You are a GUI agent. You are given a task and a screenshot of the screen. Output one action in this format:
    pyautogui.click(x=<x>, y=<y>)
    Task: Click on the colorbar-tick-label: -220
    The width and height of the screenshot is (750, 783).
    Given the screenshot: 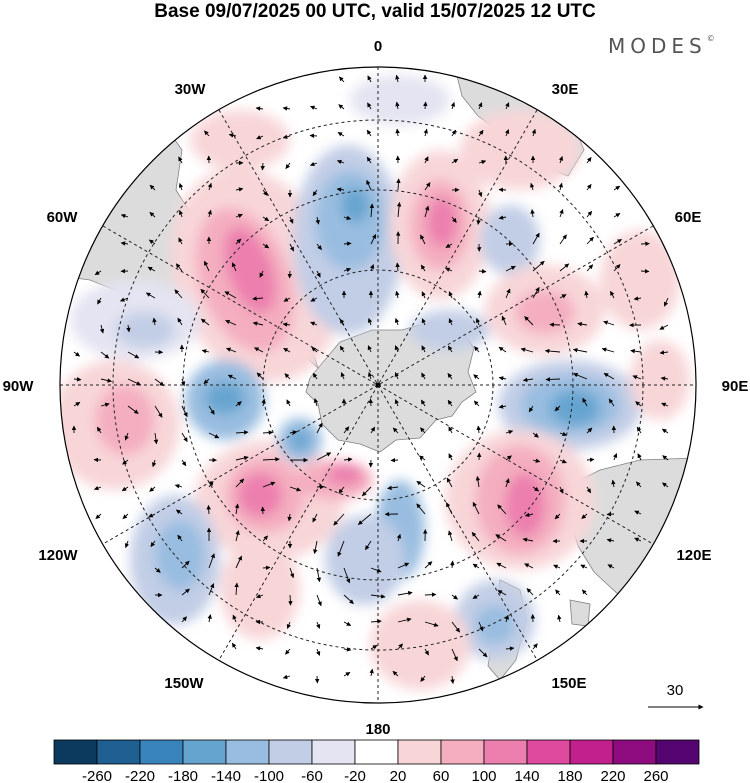 What is the action you would take?
    pyautogui.click(x=140, y=775)
    